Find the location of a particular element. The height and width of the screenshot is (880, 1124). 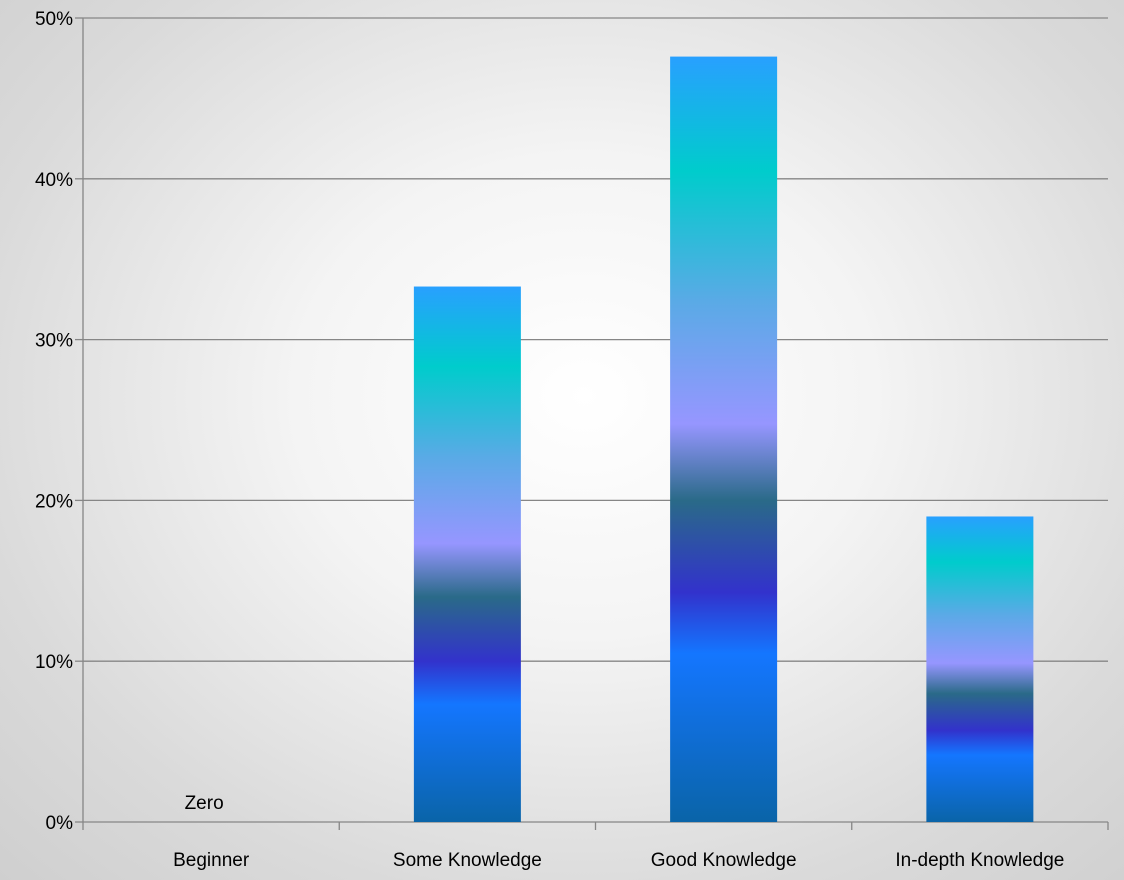

y-tick-label: 40% is located at coordinates (54, 180).